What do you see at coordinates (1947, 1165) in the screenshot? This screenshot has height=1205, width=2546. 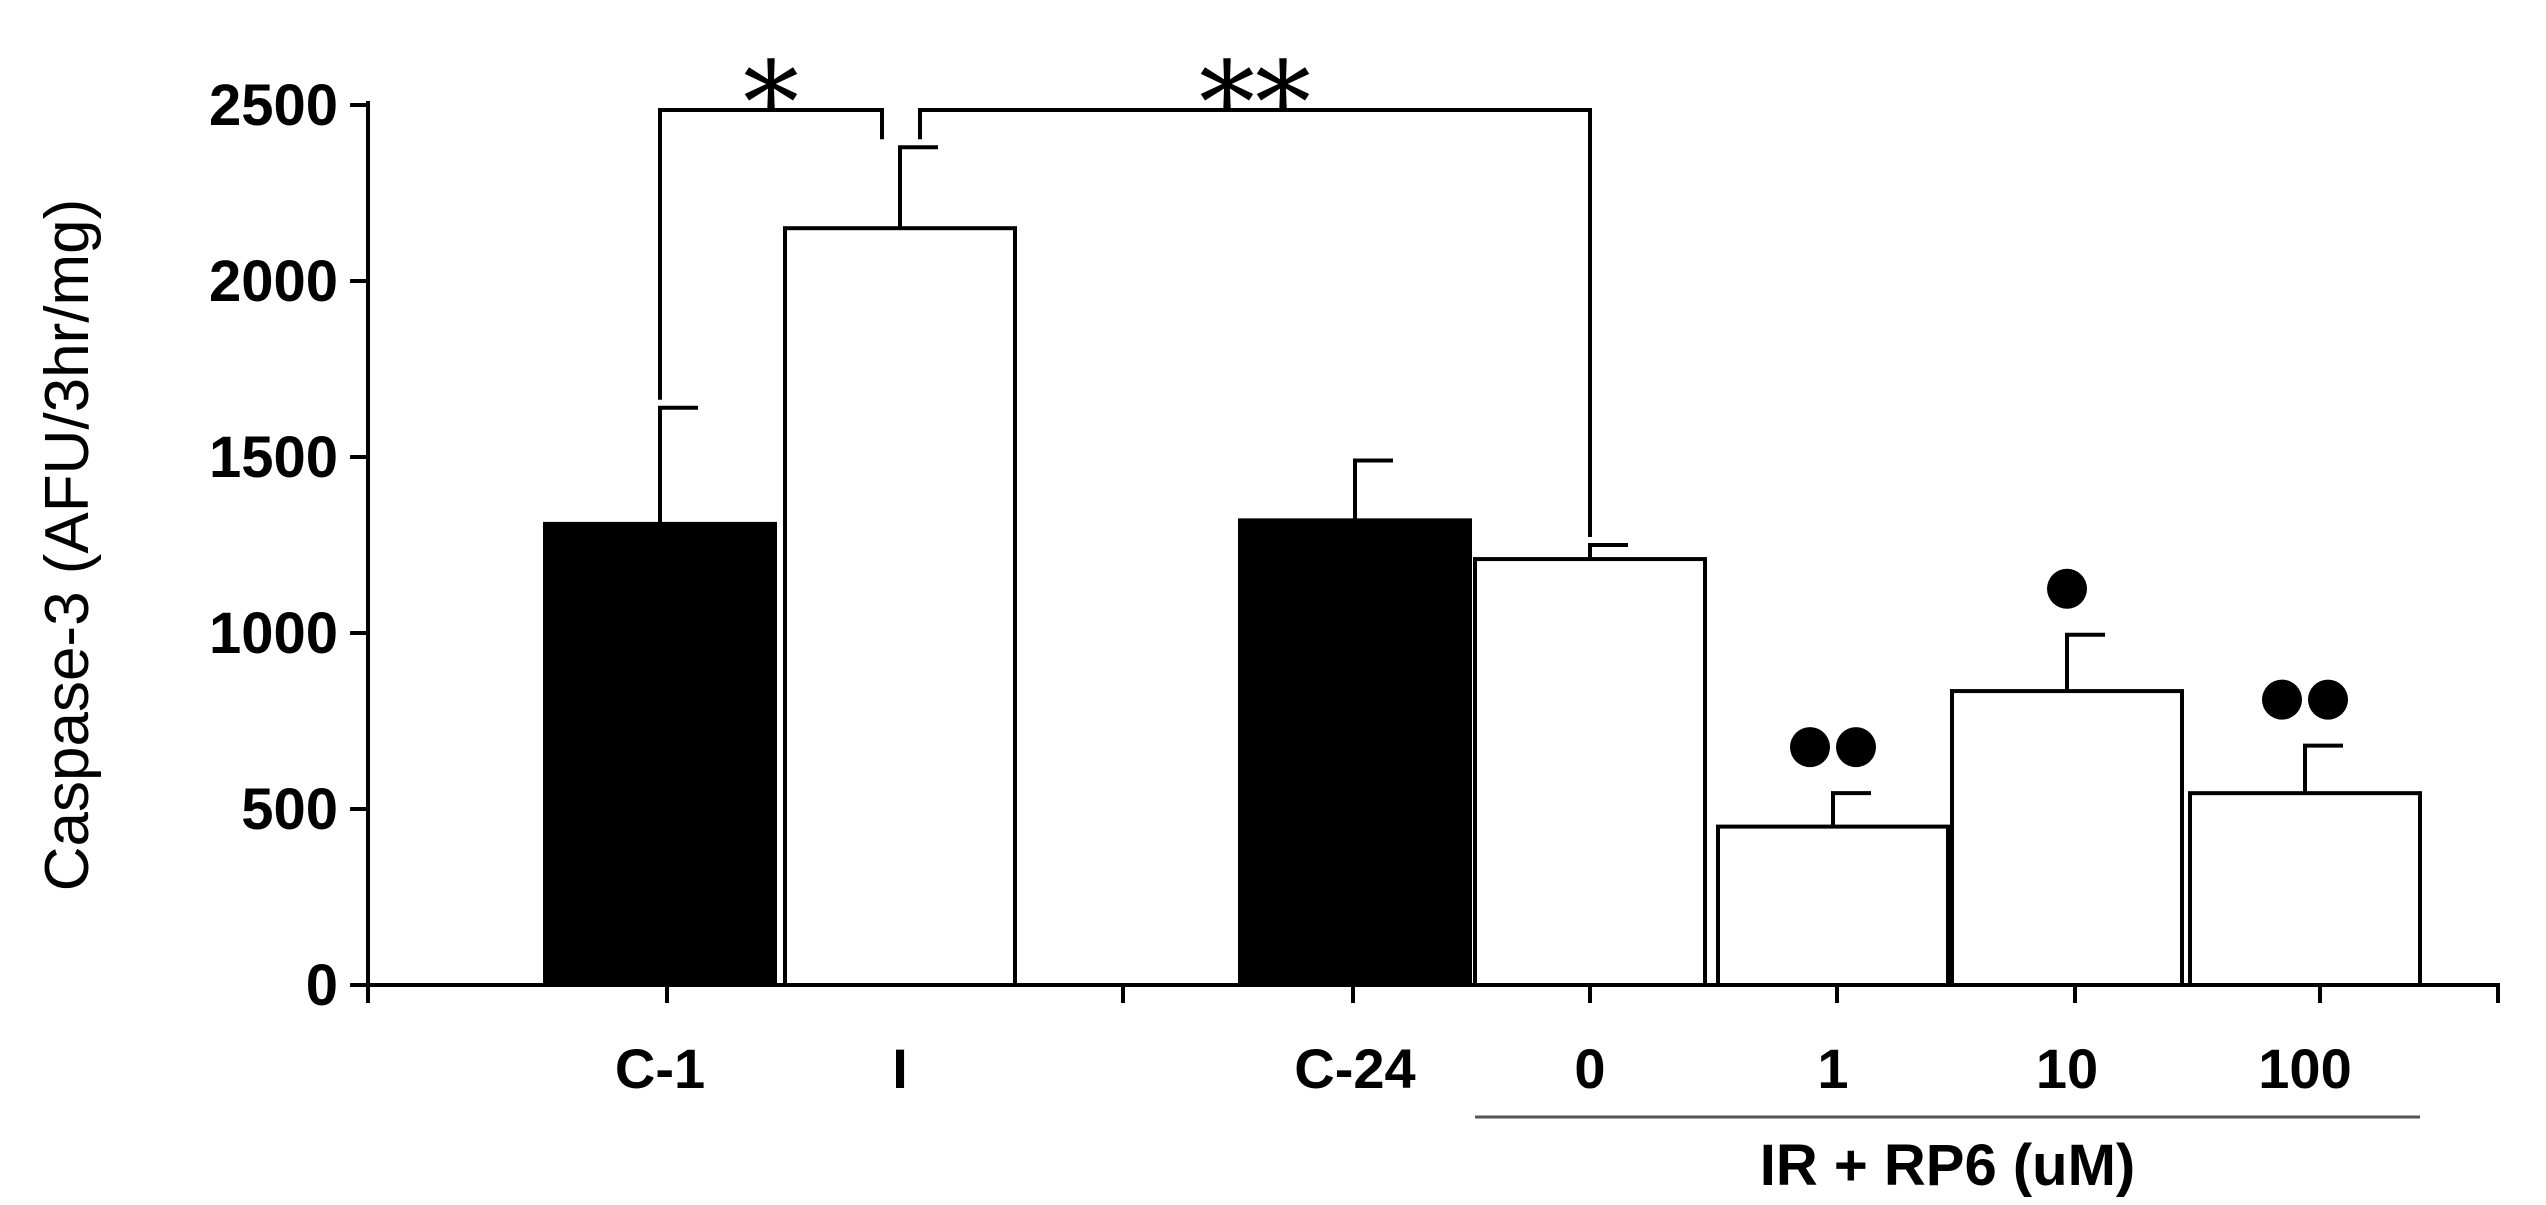 I see `group-label: IR + RP6 (uM)` at bounding box center [1947, 1165].